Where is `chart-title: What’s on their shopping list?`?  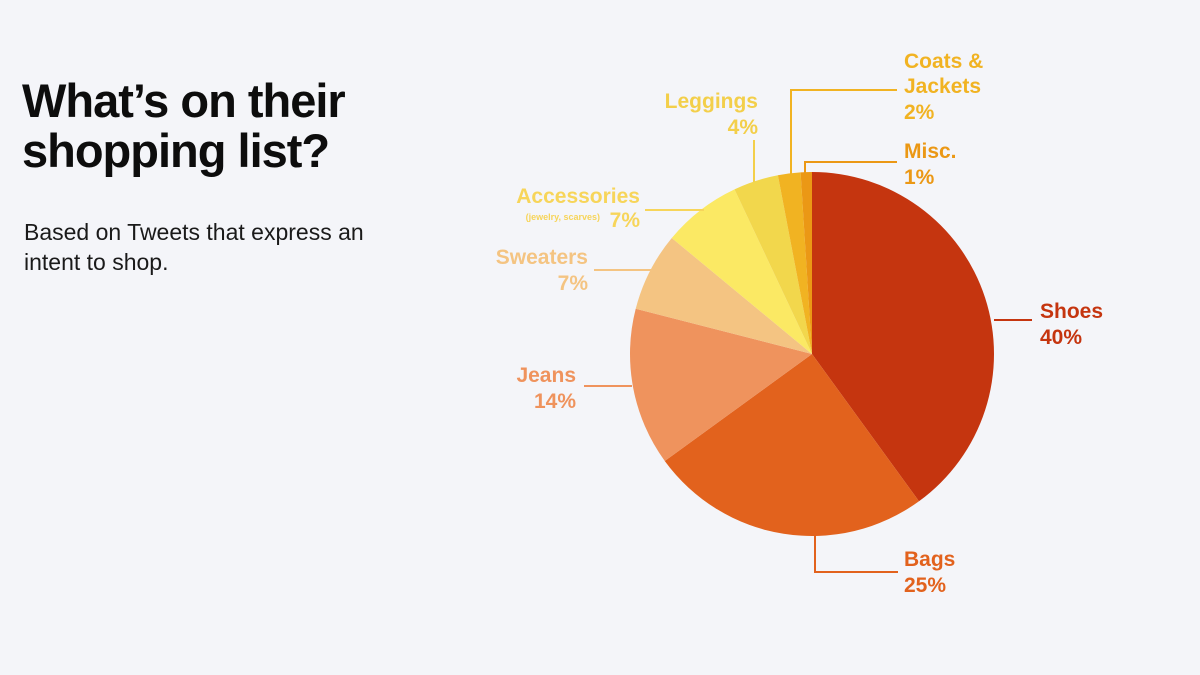 chart-title: What’s on their shopping list? is located at coordinates (184, 125).